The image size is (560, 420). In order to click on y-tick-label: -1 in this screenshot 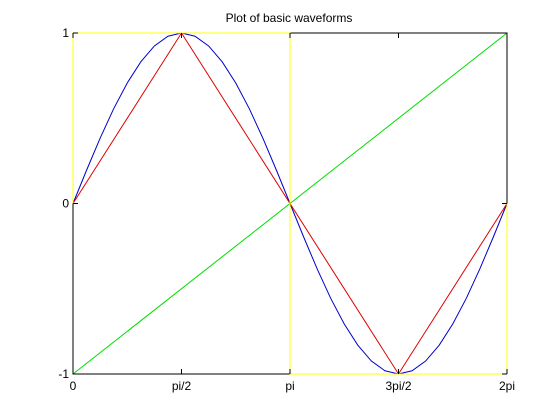, I will do `click(63, 374)`.